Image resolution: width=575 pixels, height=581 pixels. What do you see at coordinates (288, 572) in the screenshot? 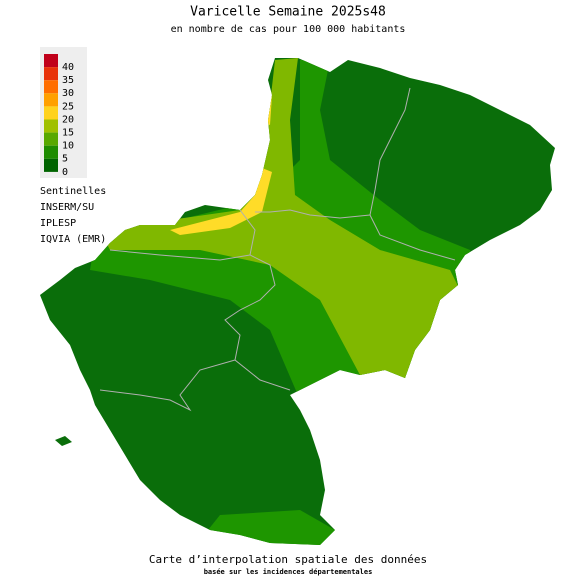
I see `footer-line2: basée sur les incidences départementales` at bounding box center [288, 572].